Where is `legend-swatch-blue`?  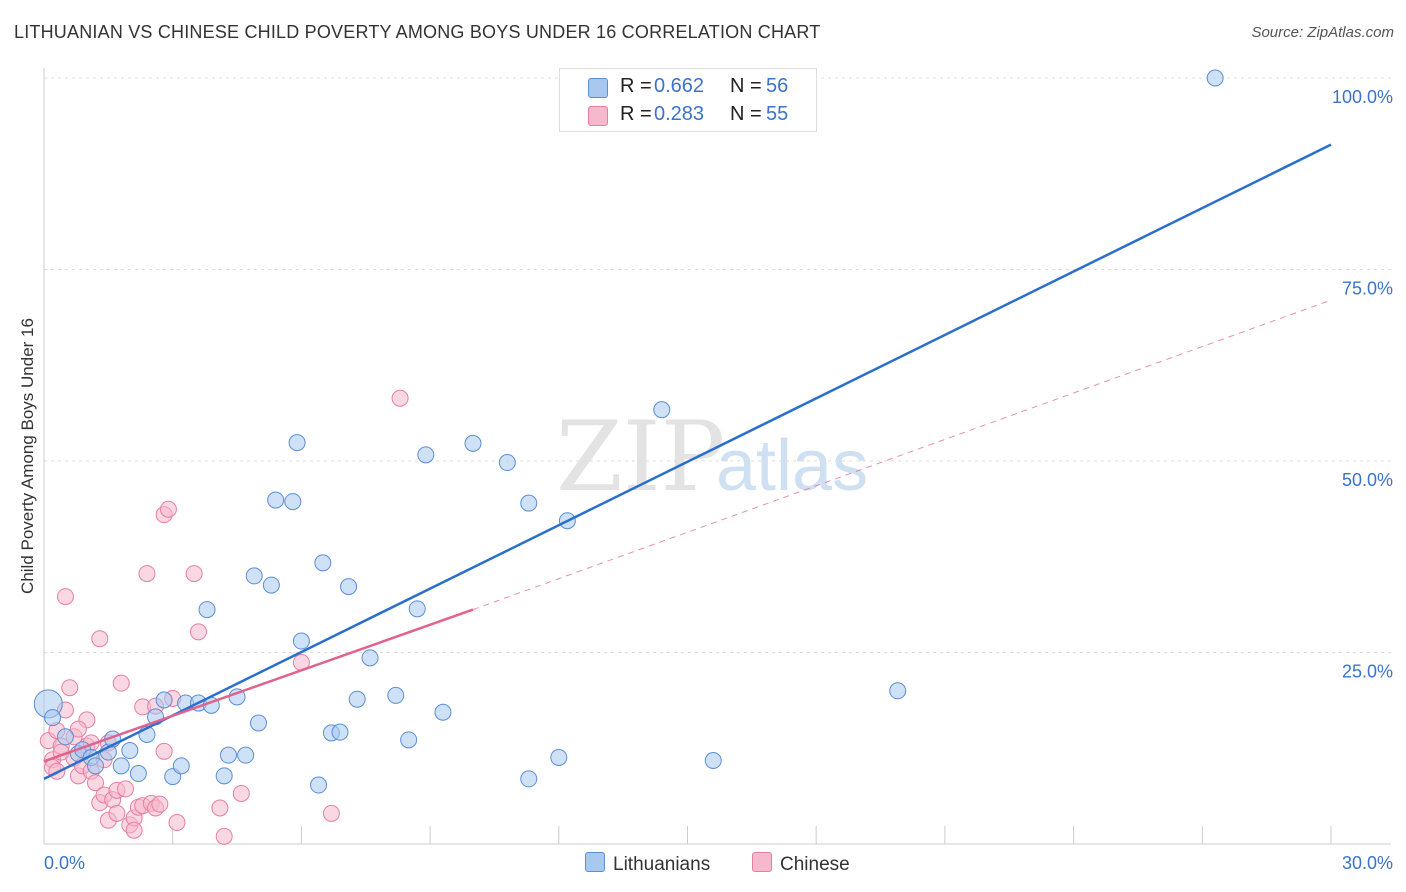
legend-swatch-blue is located at coordinates (598, 88).